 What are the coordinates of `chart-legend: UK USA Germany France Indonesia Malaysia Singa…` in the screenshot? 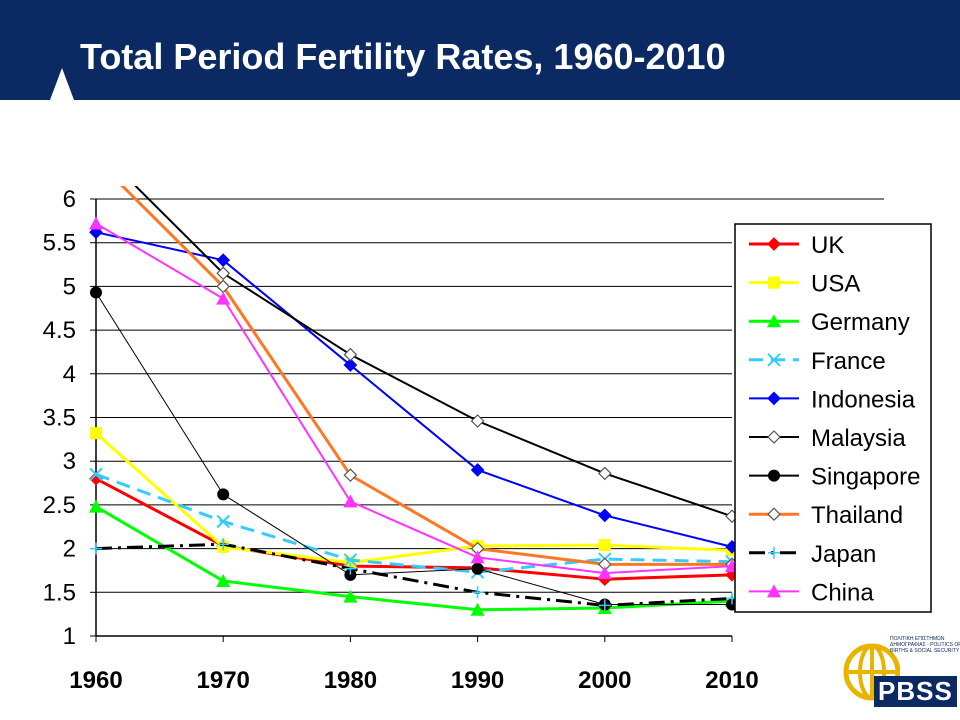 It's located at (833, 418).